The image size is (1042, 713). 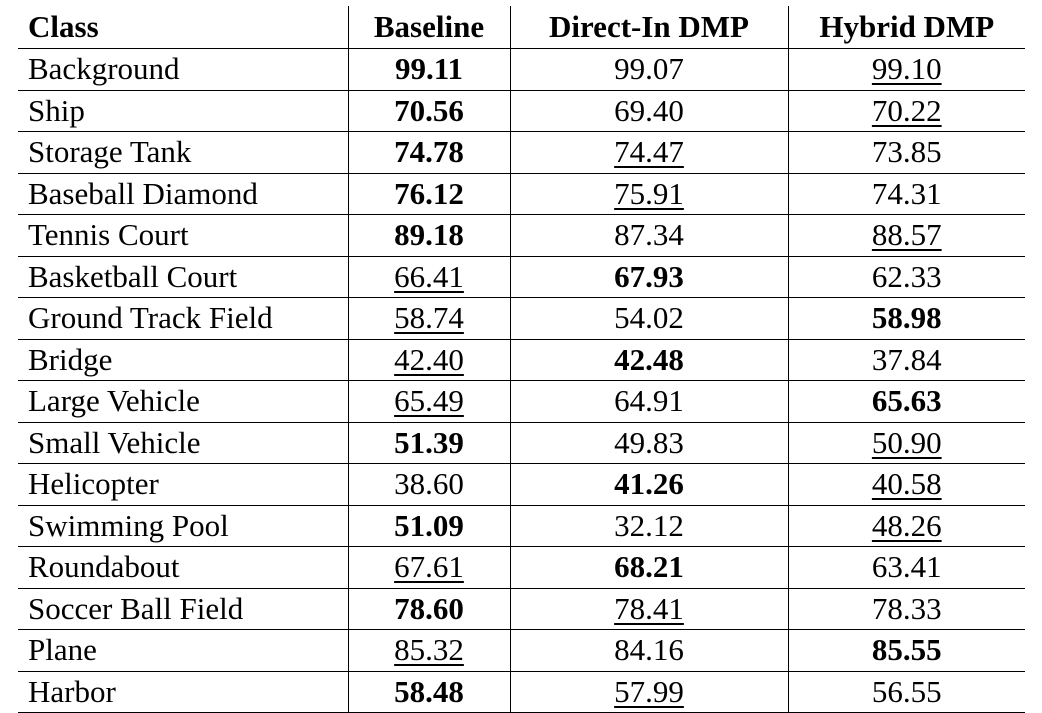 I want to click on hybrid-dmp-value-cell: 74.31, so click(x=906, y=194).